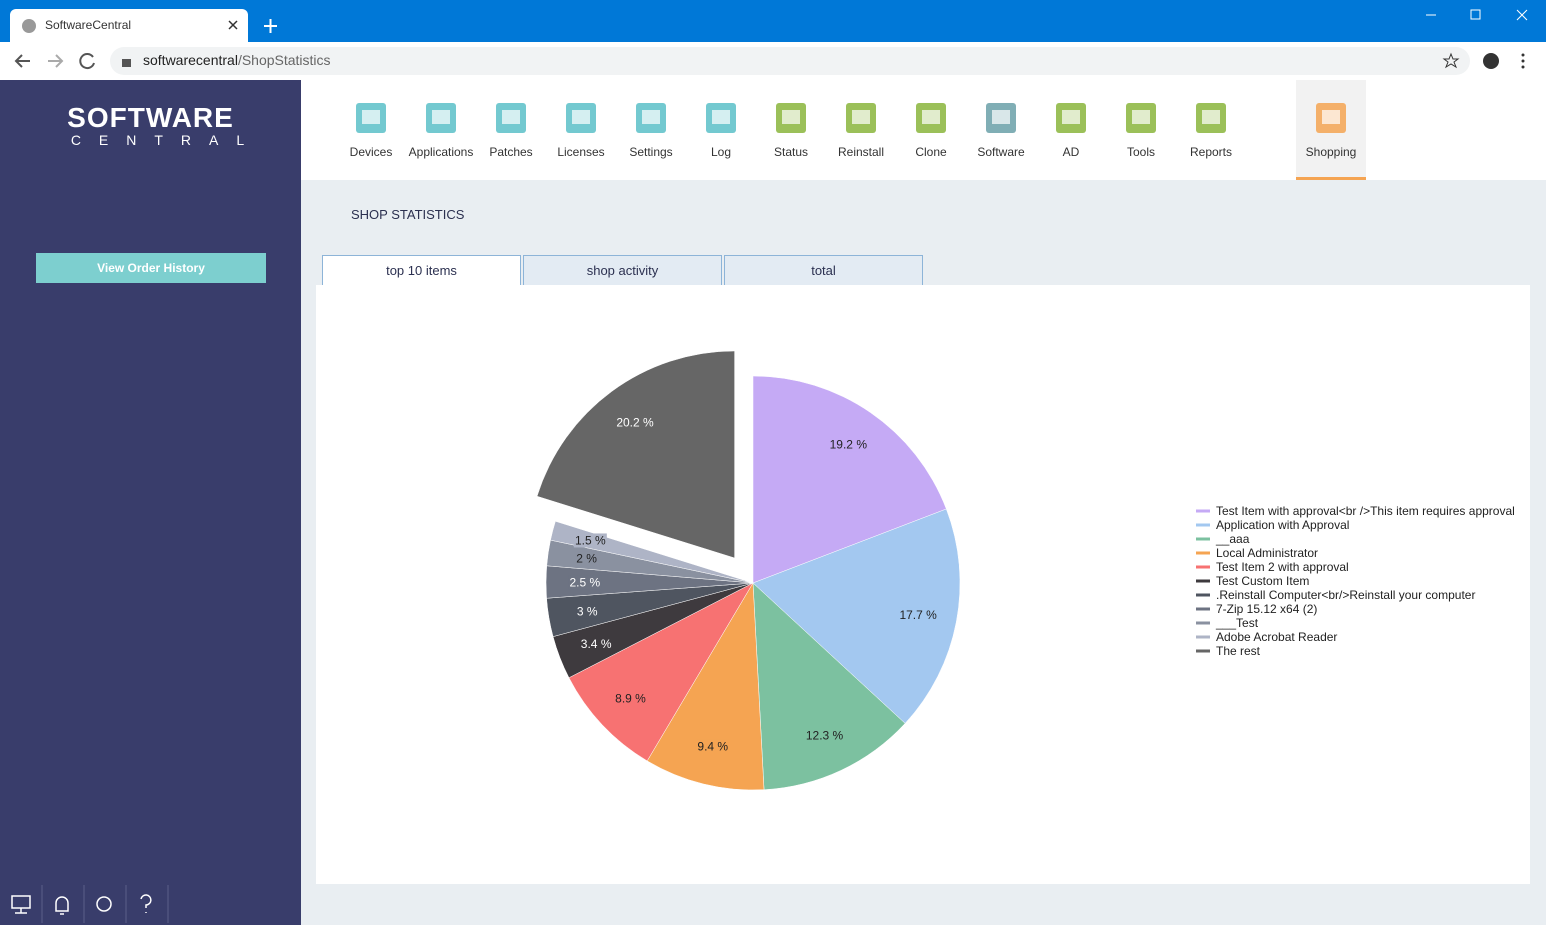  Describe the element at coordinates (1262, 581) in the screenshot. I see `legend-label: Test Custom Item` at that location.